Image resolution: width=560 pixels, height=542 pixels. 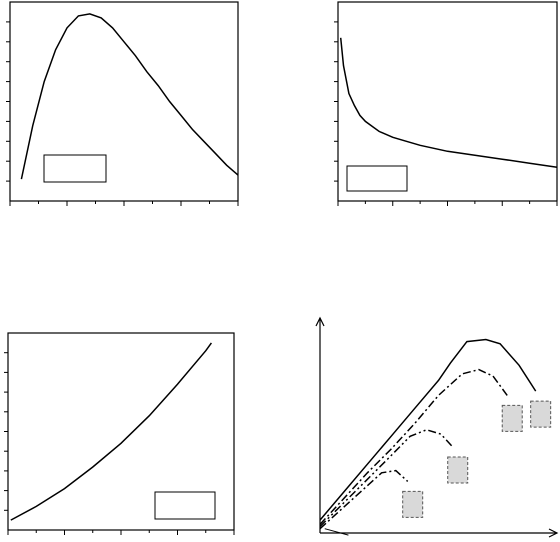 What do you see at coordinates (336, 532) in the screenshot?
I see `origin-pointer` at bounding box center [336, 532].